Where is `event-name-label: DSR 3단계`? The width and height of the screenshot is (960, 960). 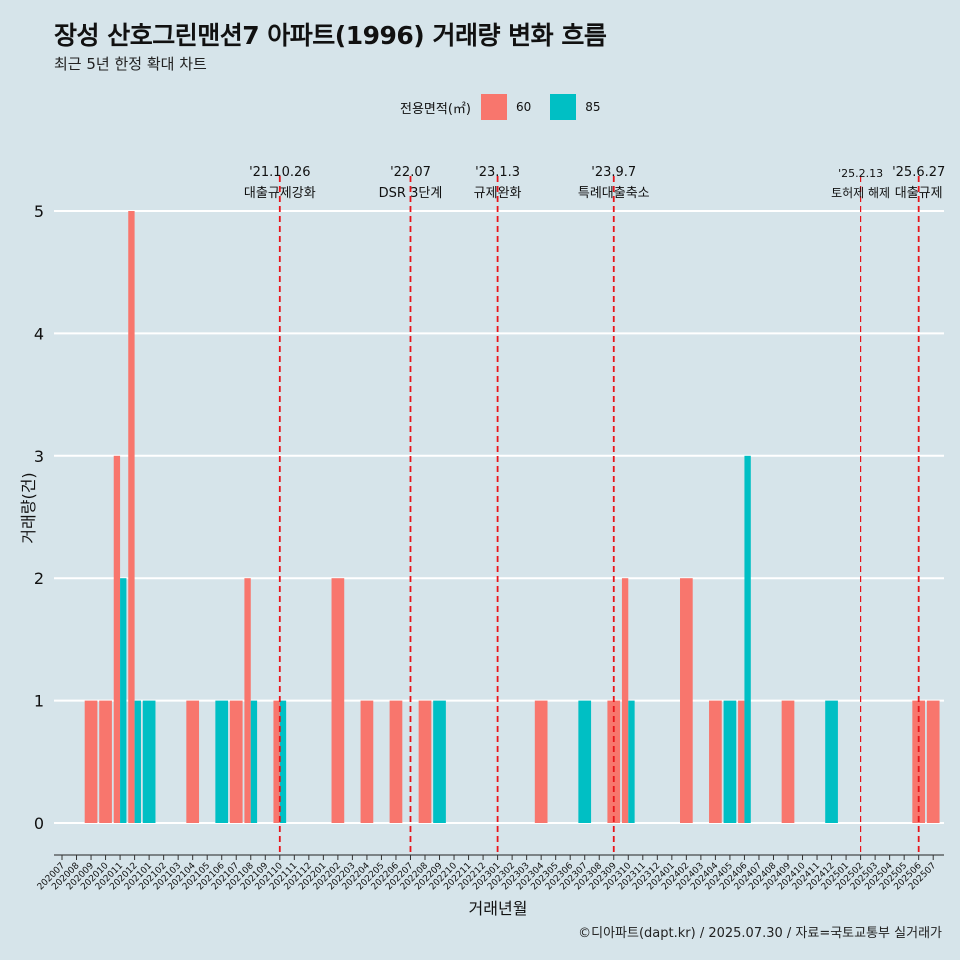 event-name-label: DSR 3단계 is located at coordinates (411, 193).